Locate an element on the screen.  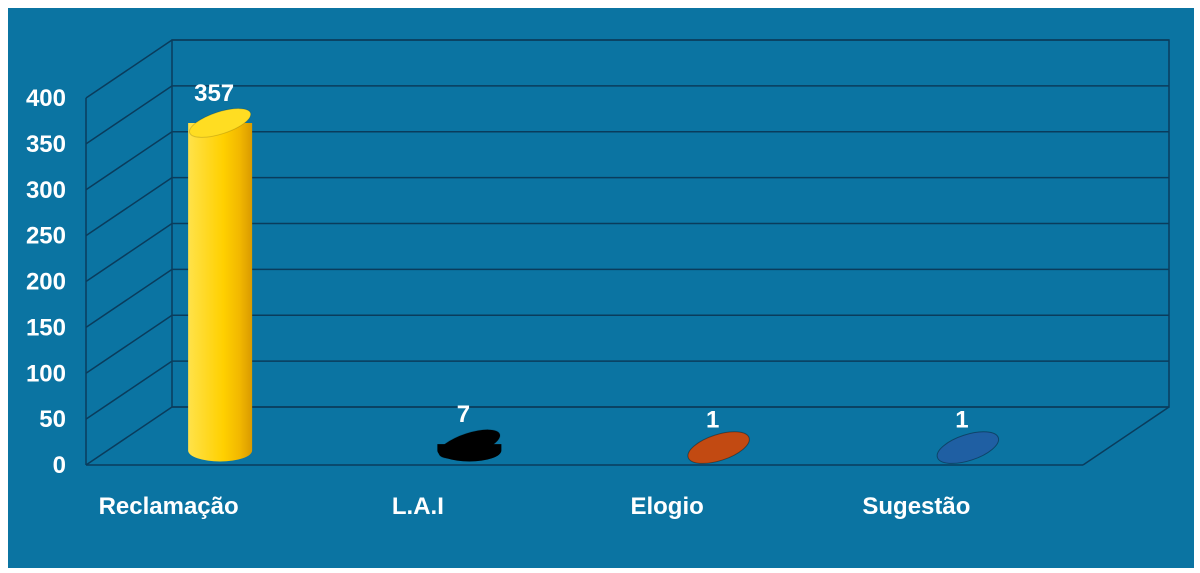
data-label: 7 is located at coordinates (463, 414).